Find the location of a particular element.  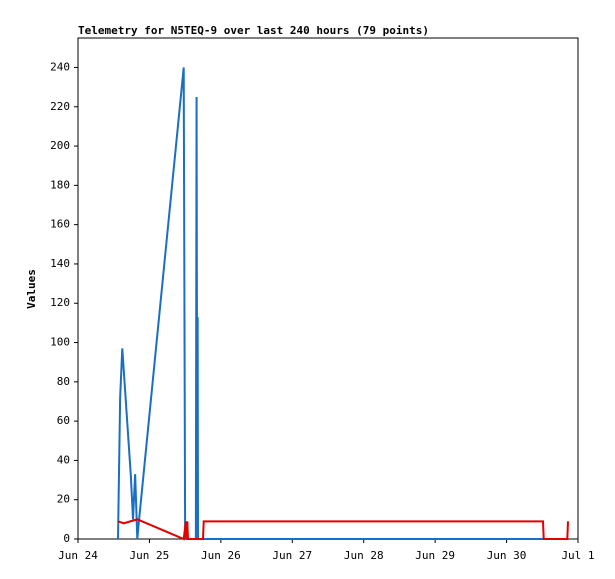

y-tick-label: 60 is located at coordinates (63, 420).